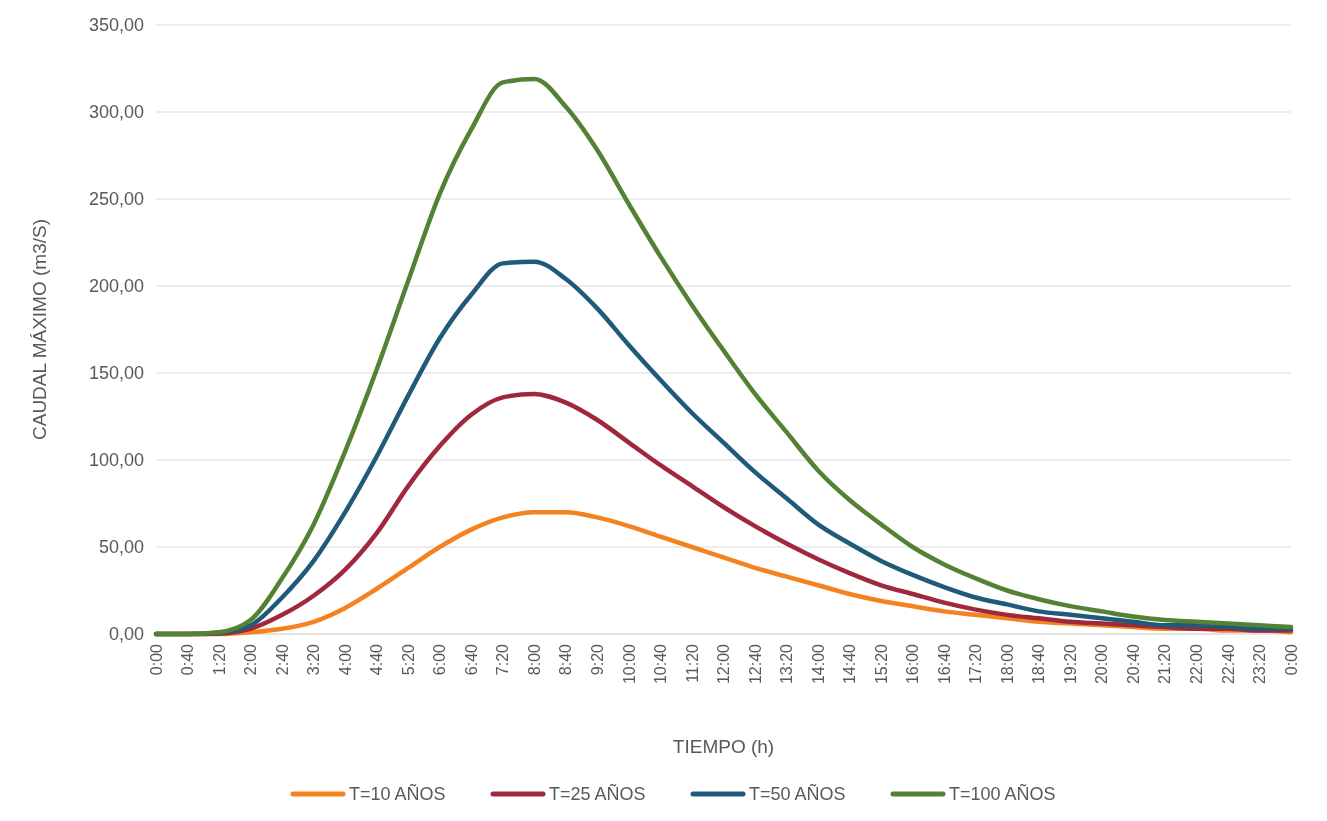 Image resolution: width=1327 pixels, height=821 pixels. I want to click on x-tick-label: 16:40, so click(944, 664).